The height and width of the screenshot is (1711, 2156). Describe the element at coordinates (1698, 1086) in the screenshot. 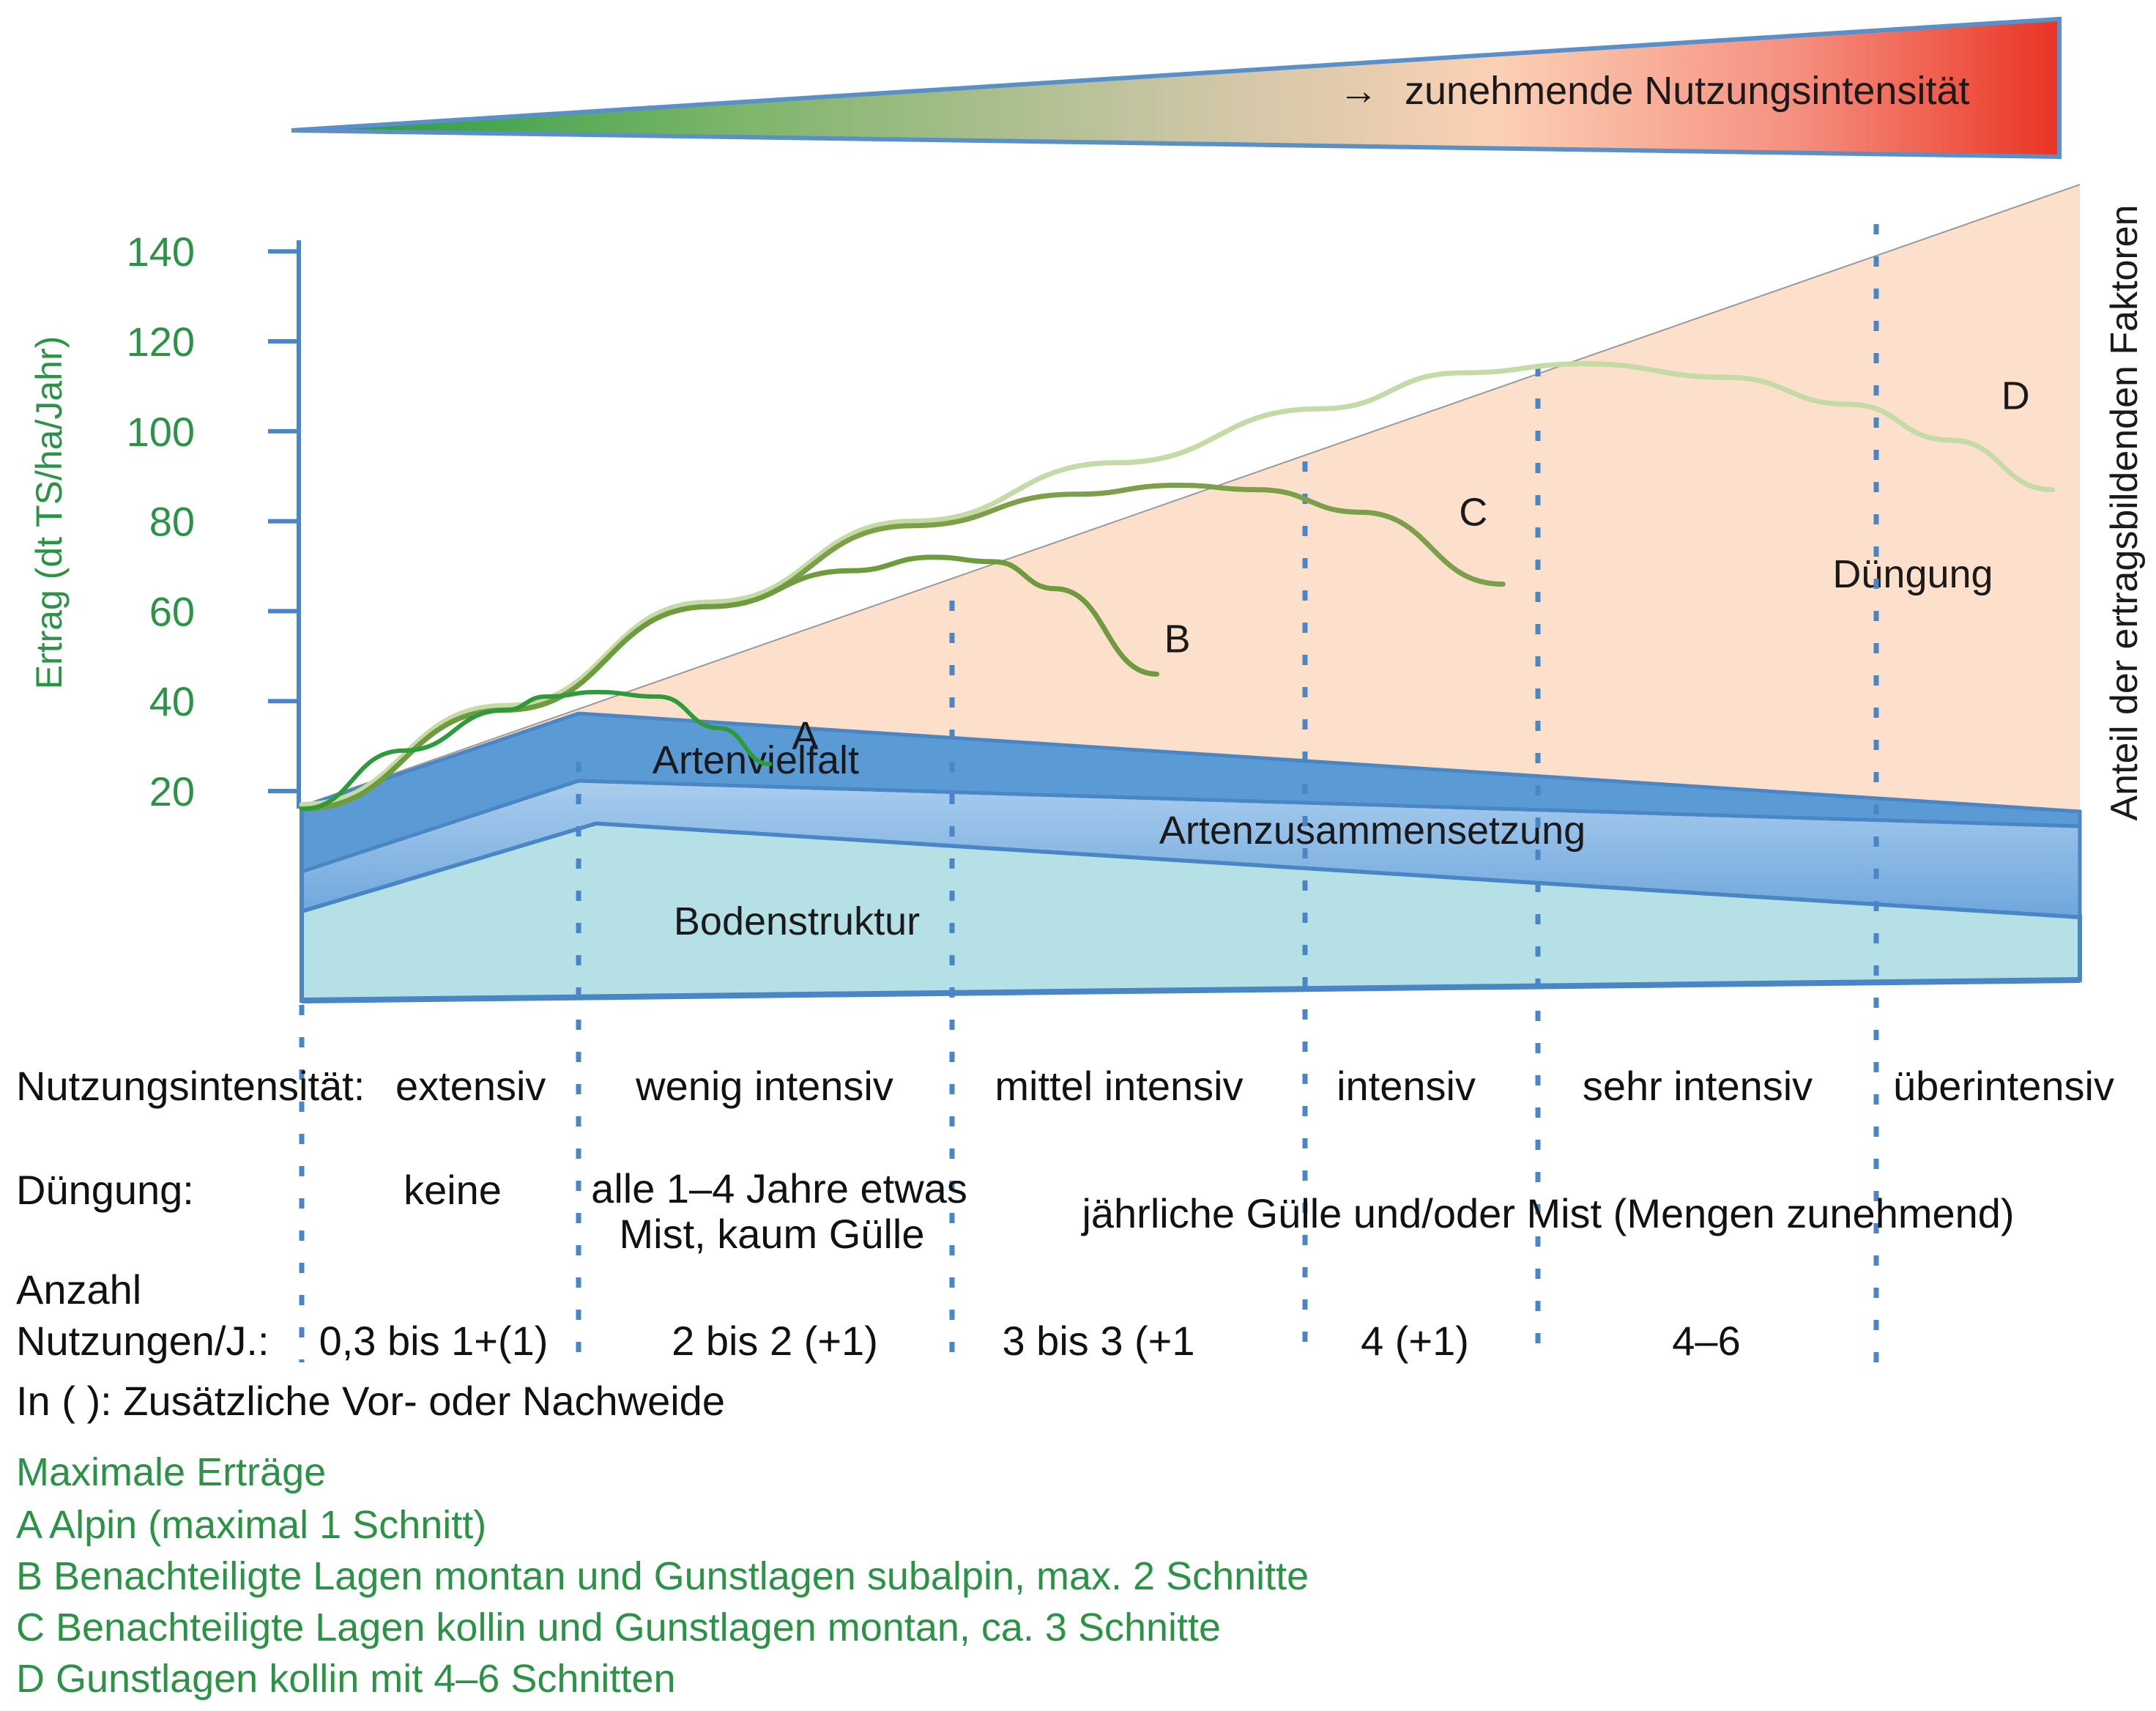

I see `nutzung-sehr-intensiv: sehr intensiv` at that location.